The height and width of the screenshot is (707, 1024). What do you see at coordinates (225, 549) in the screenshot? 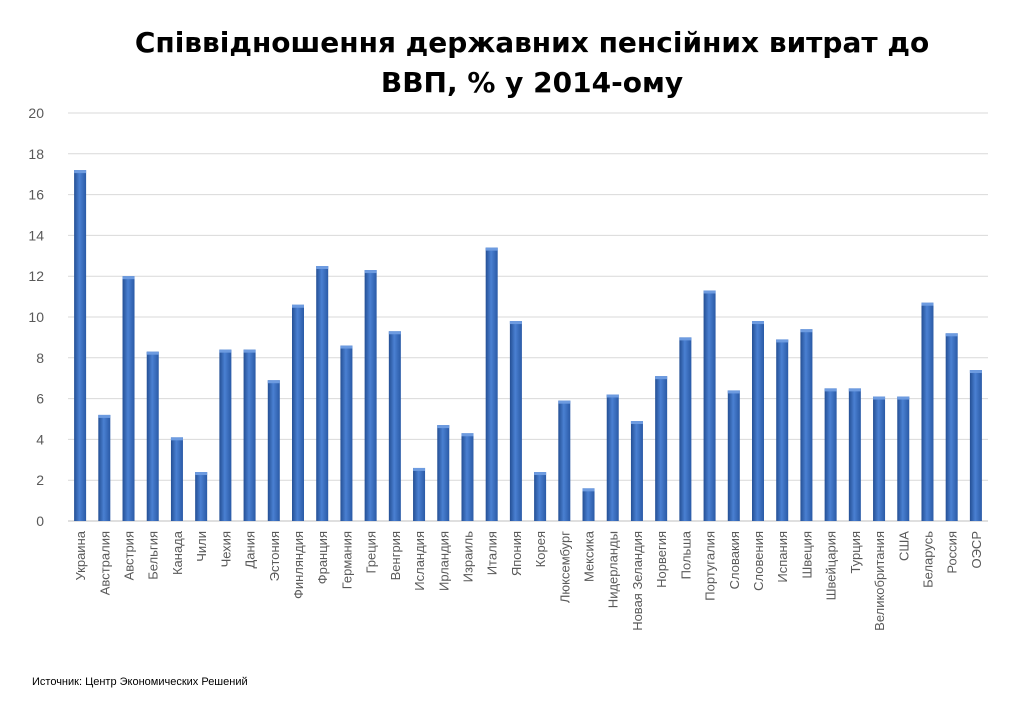
I see `x-tick-label: Чехия` at bounding box center [225, 549].